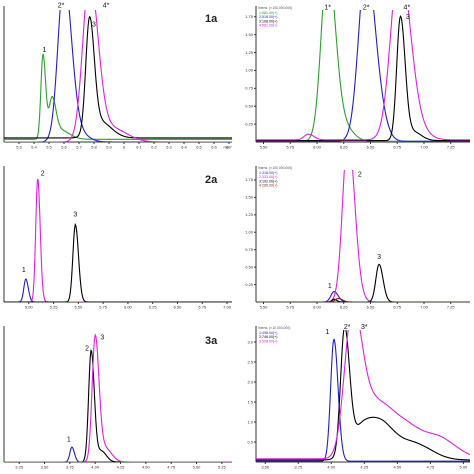 The image size is (474, 474). I want to click on legend-entry: 2:518.00(+), so click(268, 17).